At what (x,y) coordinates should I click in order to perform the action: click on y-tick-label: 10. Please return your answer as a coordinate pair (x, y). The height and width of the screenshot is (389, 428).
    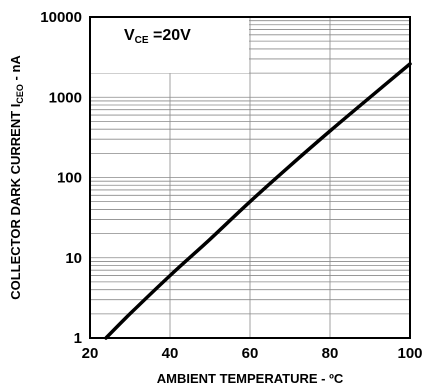
    Looking at the image, I should click on (73, 258).